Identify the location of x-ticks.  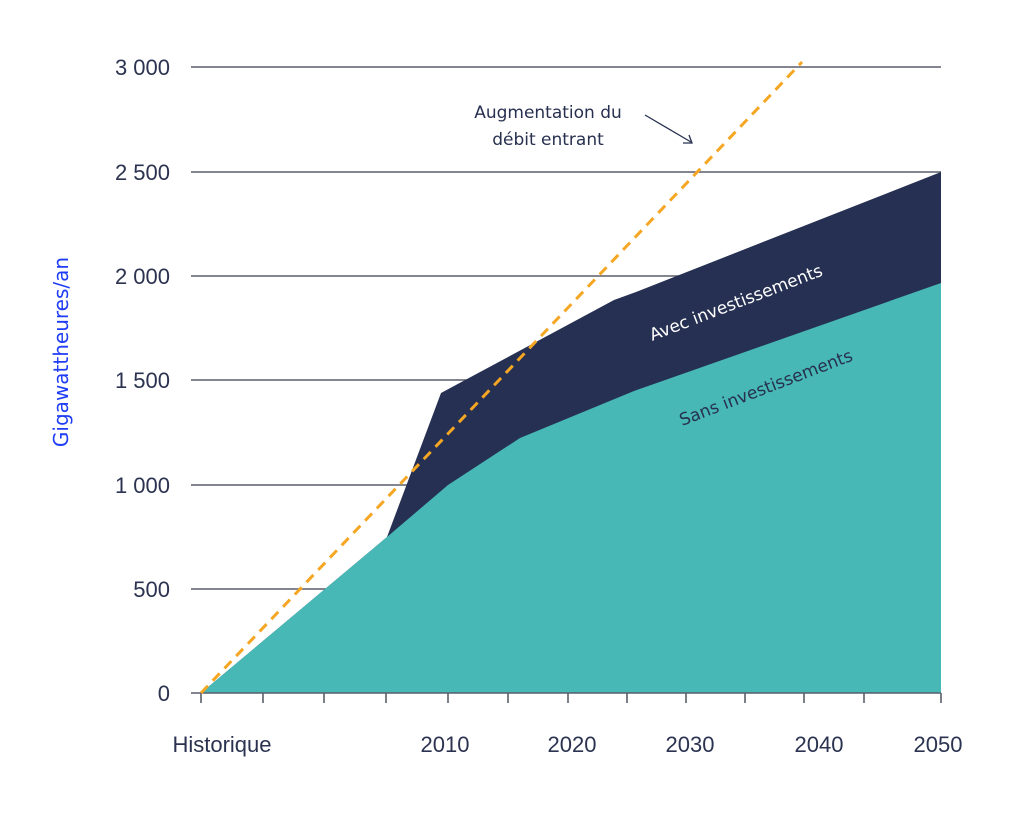
(571, 698).